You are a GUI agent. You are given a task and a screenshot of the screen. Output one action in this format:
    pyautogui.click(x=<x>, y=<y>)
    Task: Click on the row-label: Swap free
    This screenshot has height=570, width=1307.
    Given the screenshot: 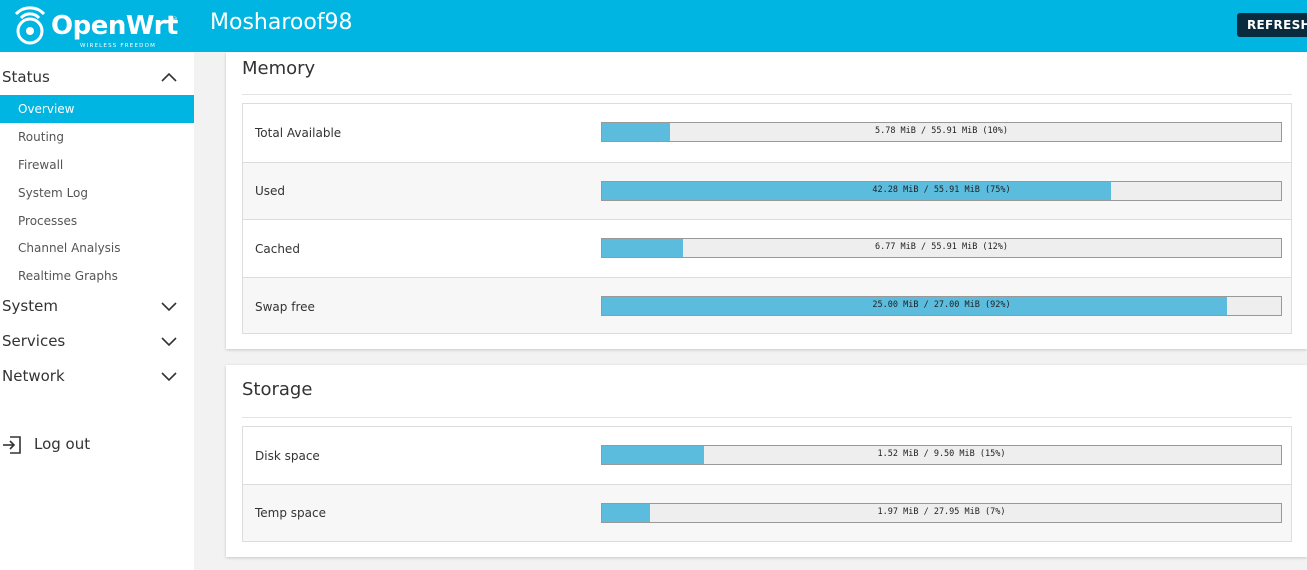 What is the action you would take?
    pyautogui.click(x=285, y=307)
    